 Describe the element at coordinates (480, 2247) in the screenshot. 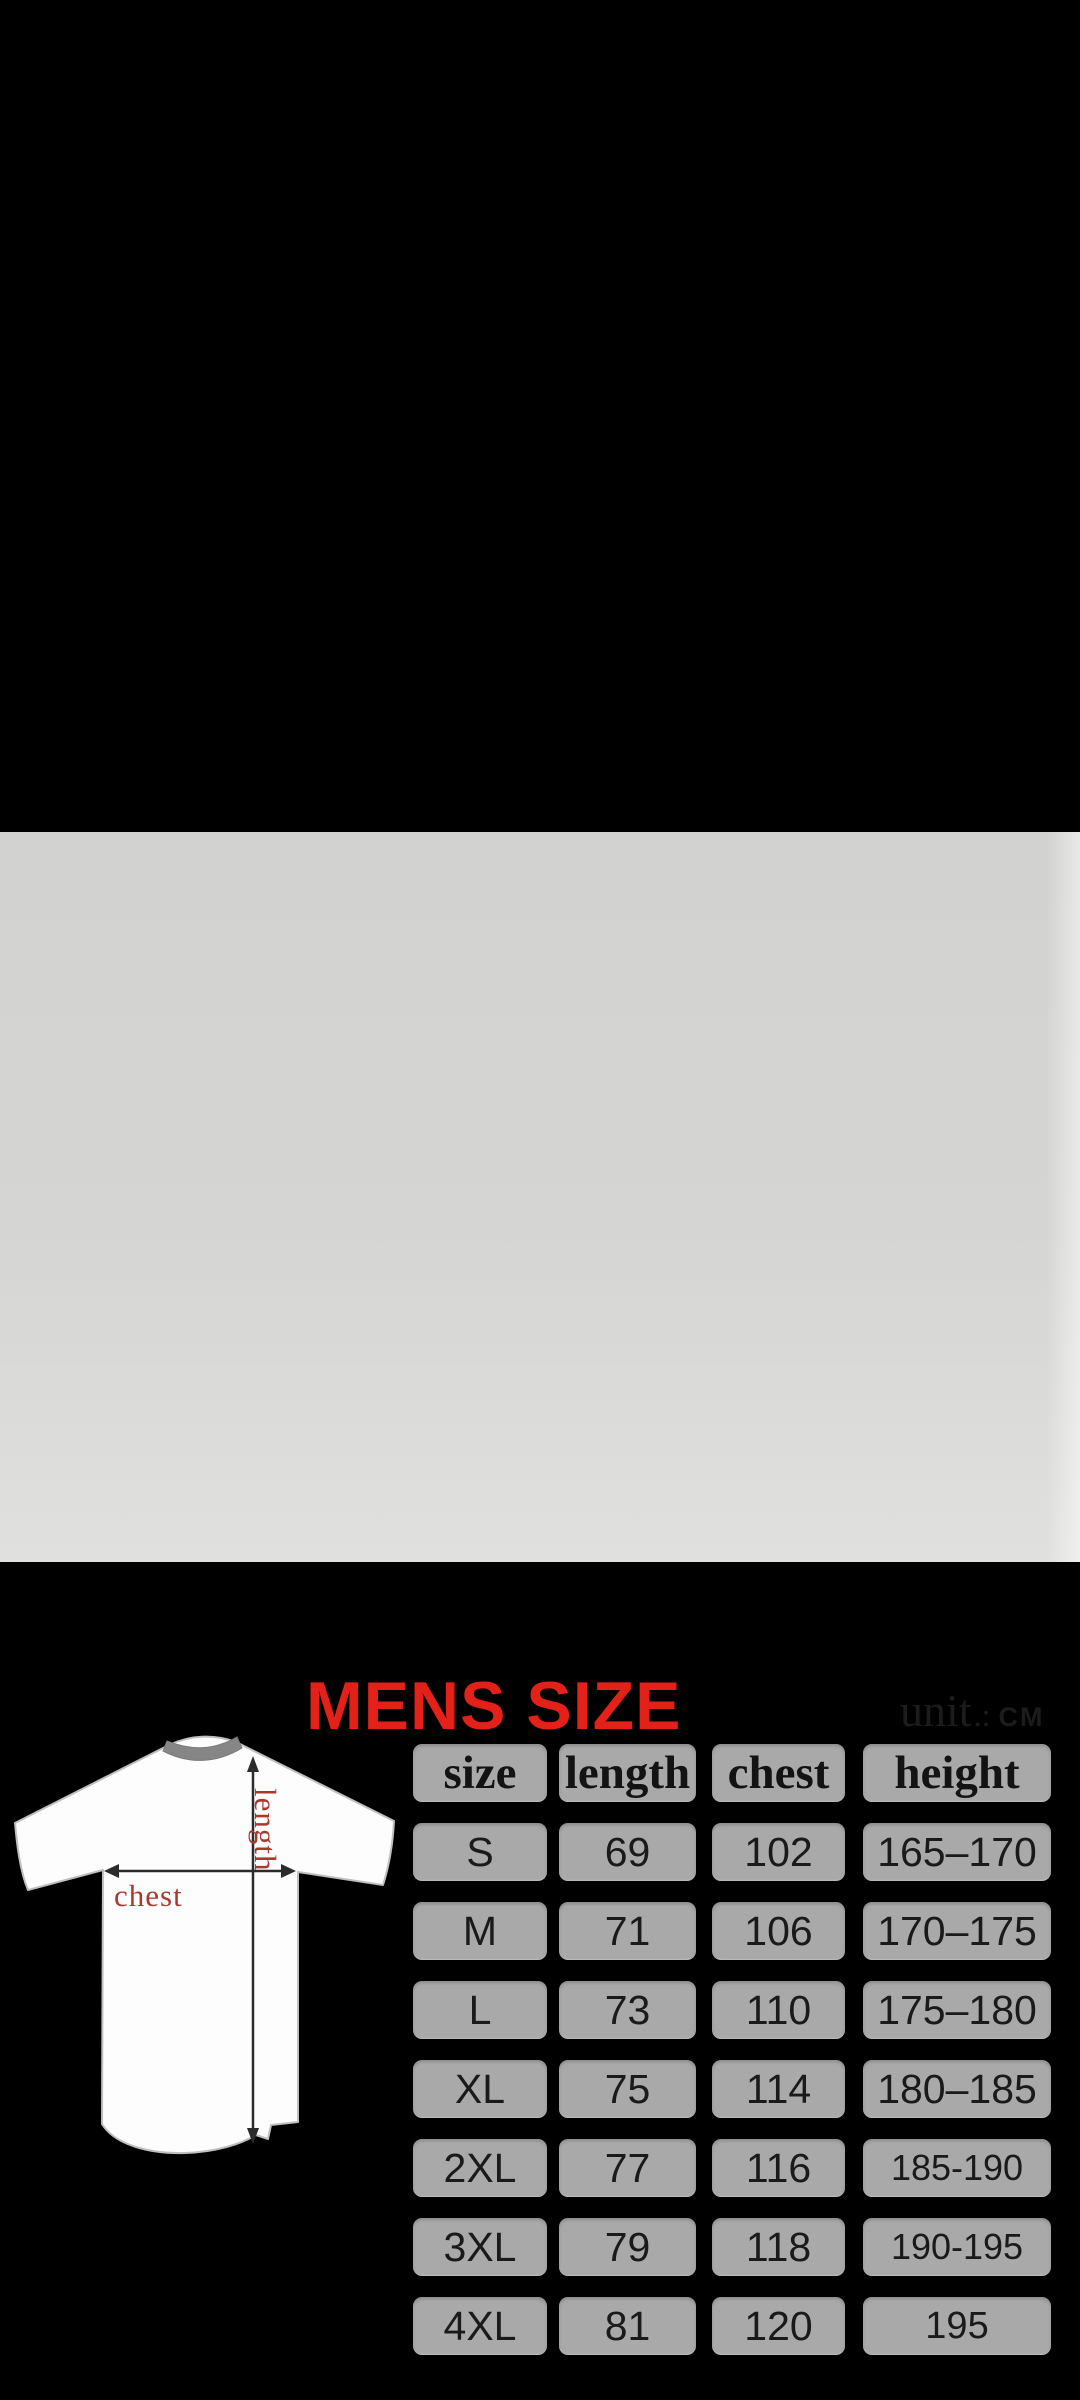

I see `table-cell: 3XL` at that location.